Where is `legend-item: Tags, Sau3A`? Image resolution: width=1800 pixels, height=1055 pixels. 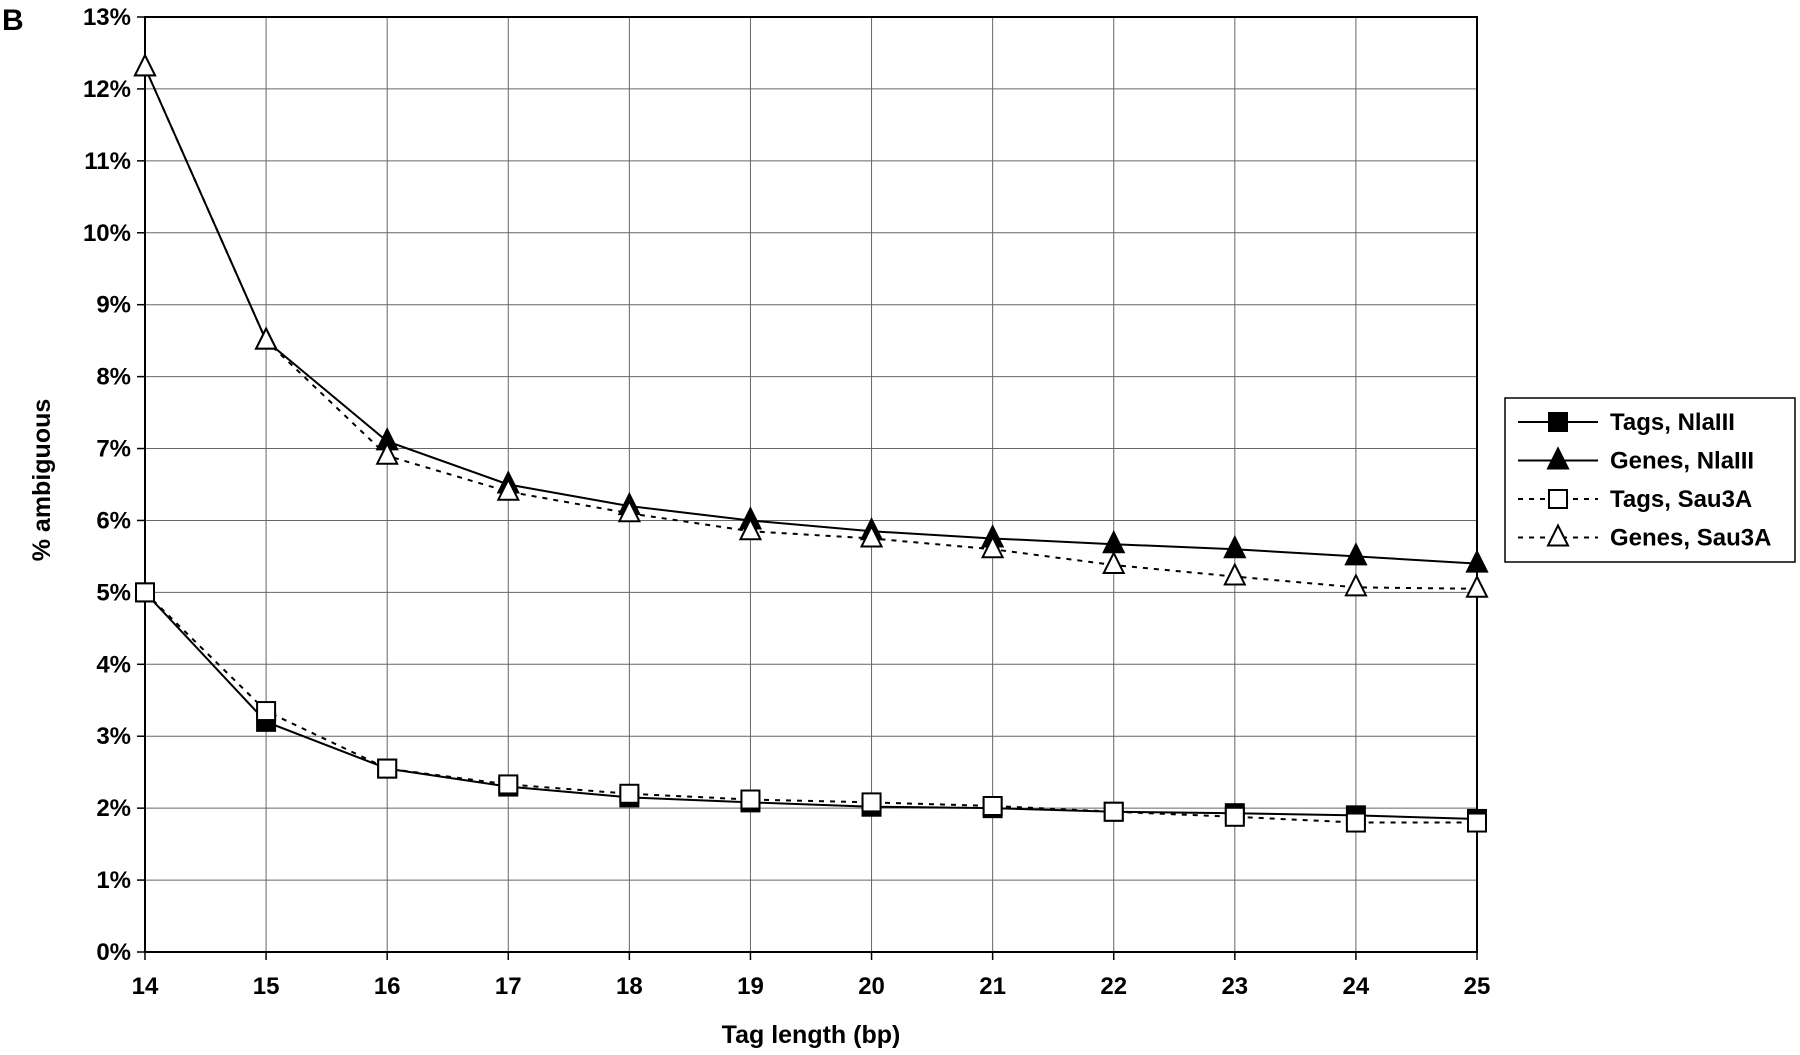
legend-item: Tags, Sau3A is located at coordinates (1635, 499).